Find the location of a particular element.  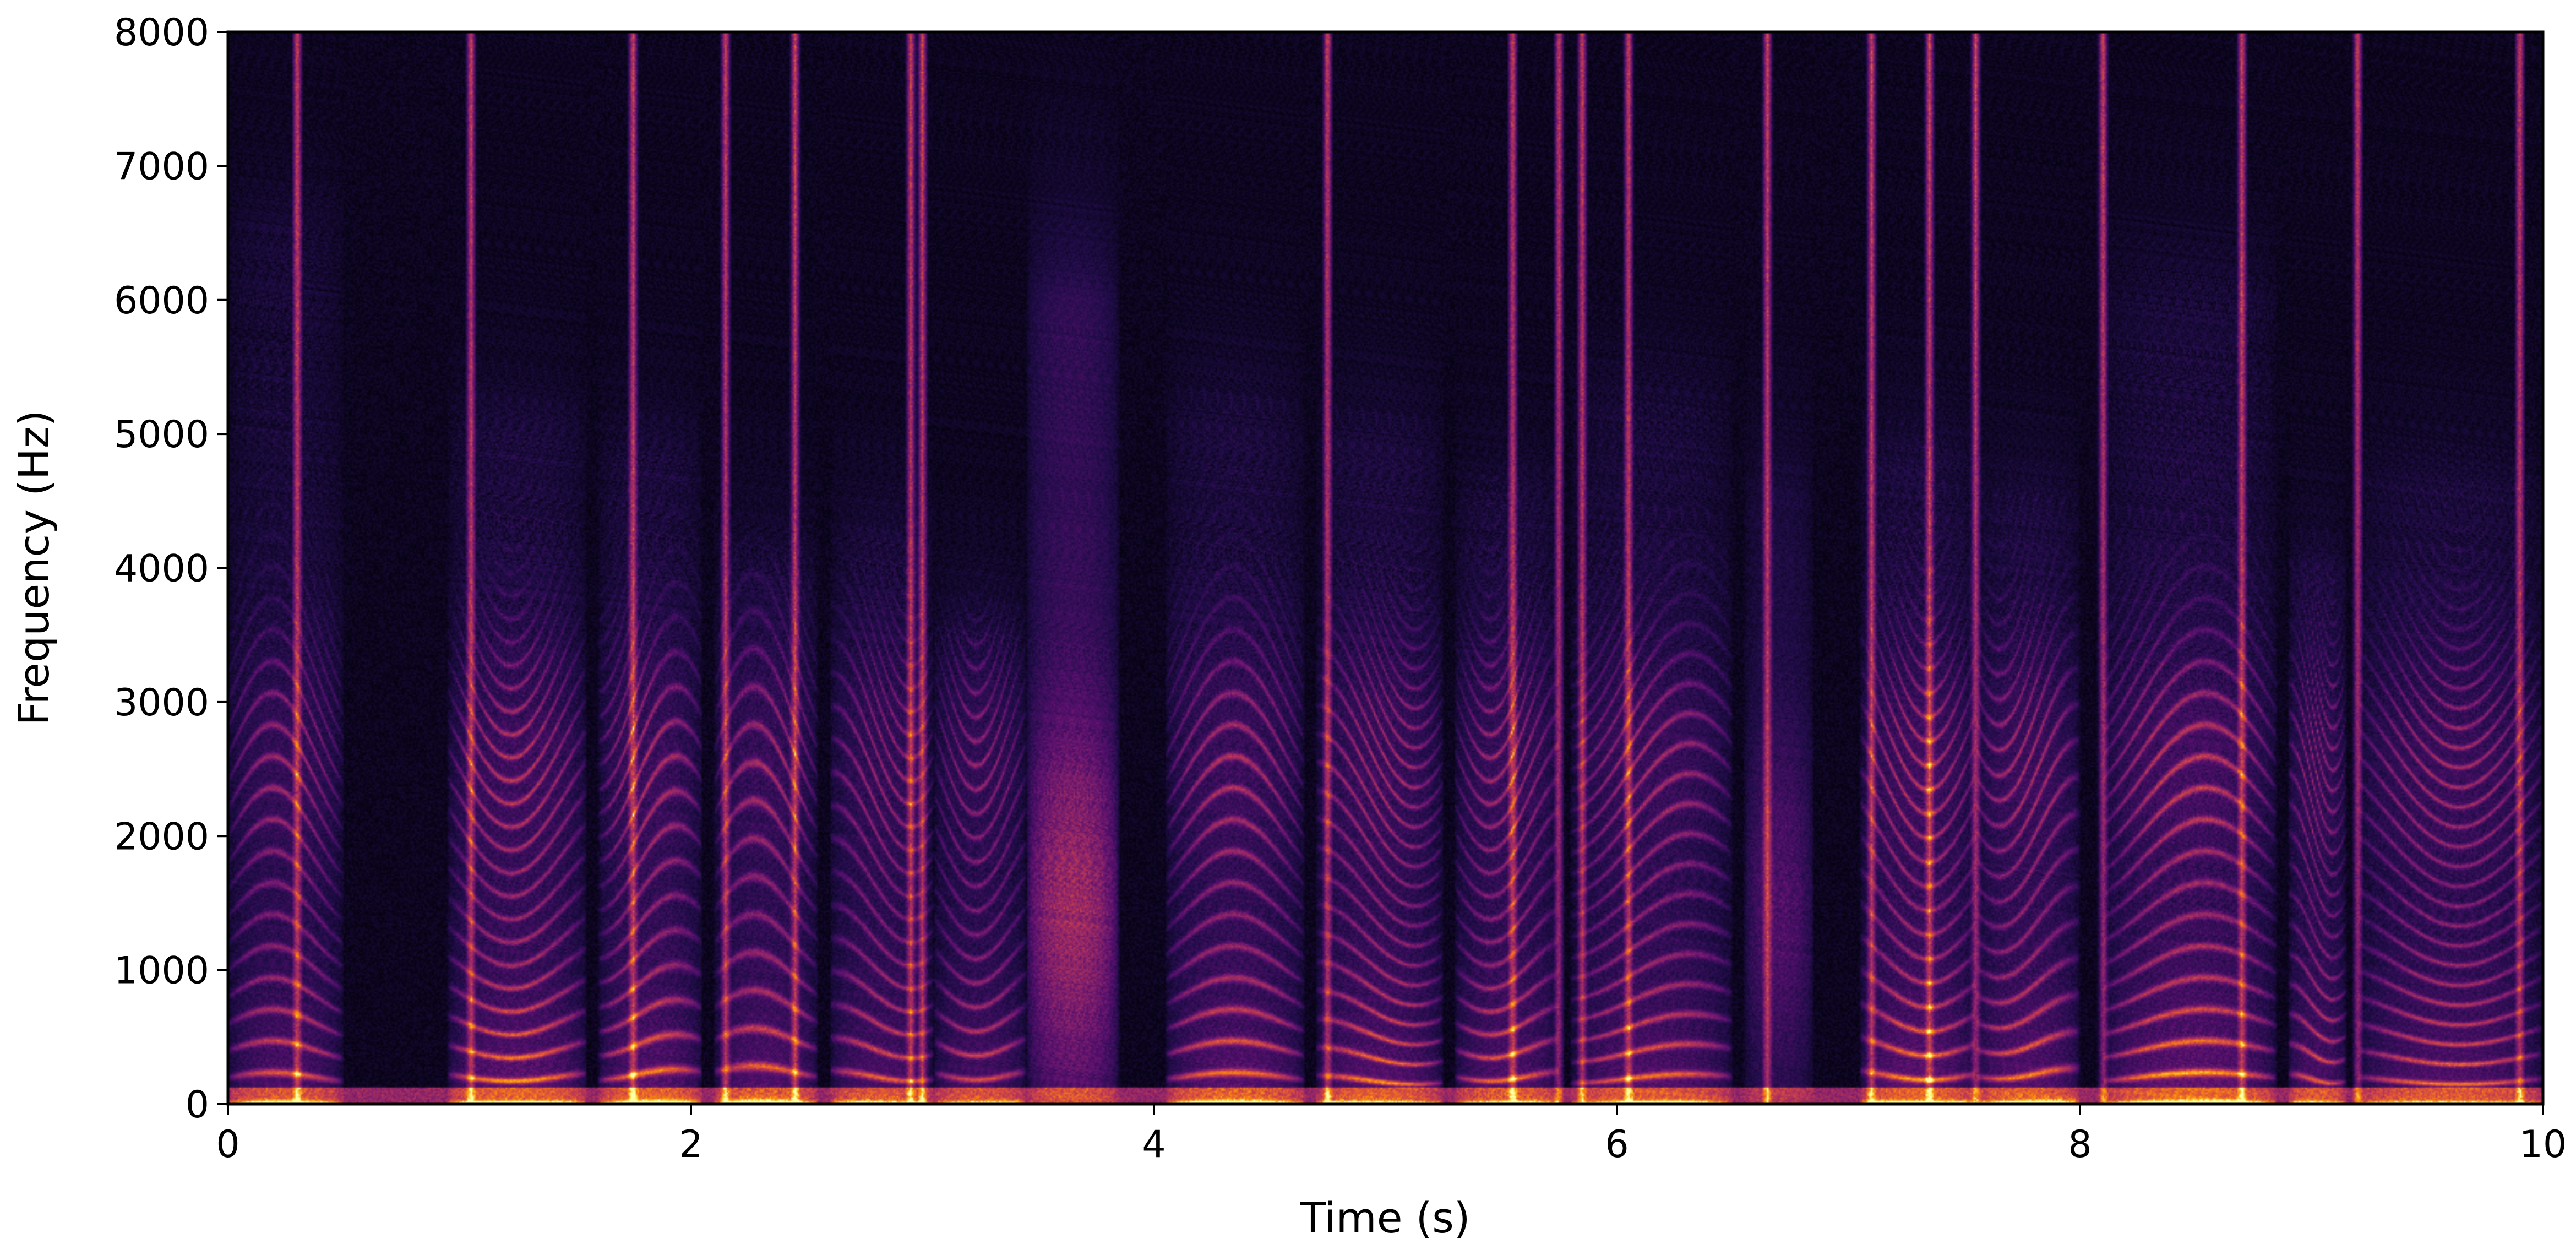

y-tick-label: 0 is located at coordinates (197, 1105).